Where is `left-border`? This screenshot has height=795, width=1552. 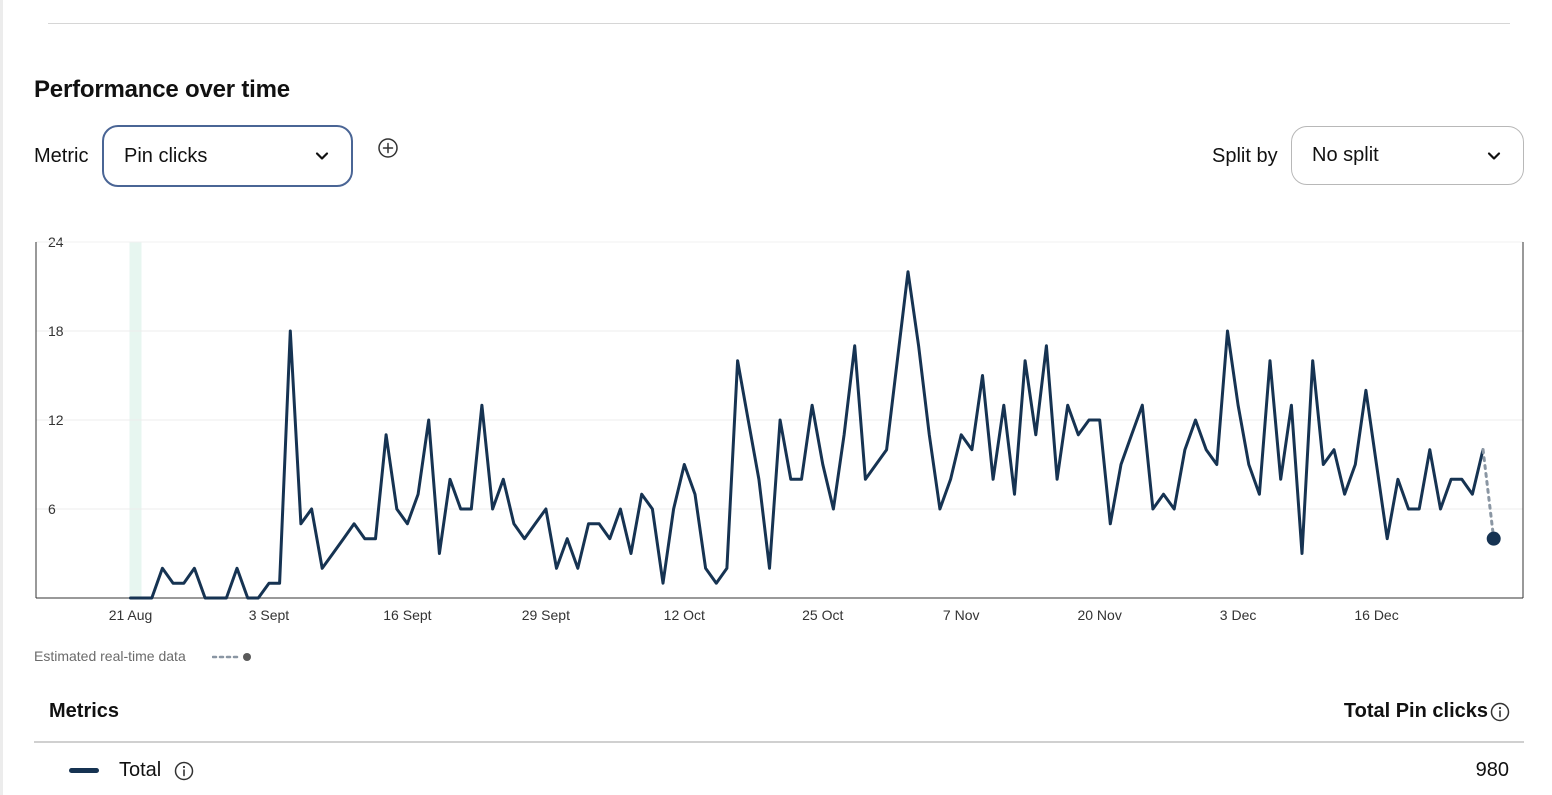
left-border is located at coordinates (1, 397).